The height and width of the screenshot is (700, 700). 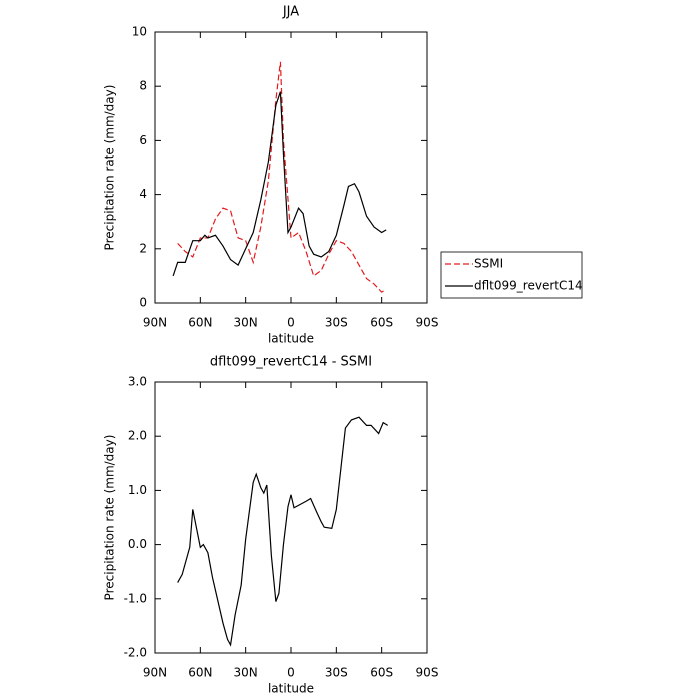 I want to click on y-tick-label: -2.0, so click(x=135, y=653).